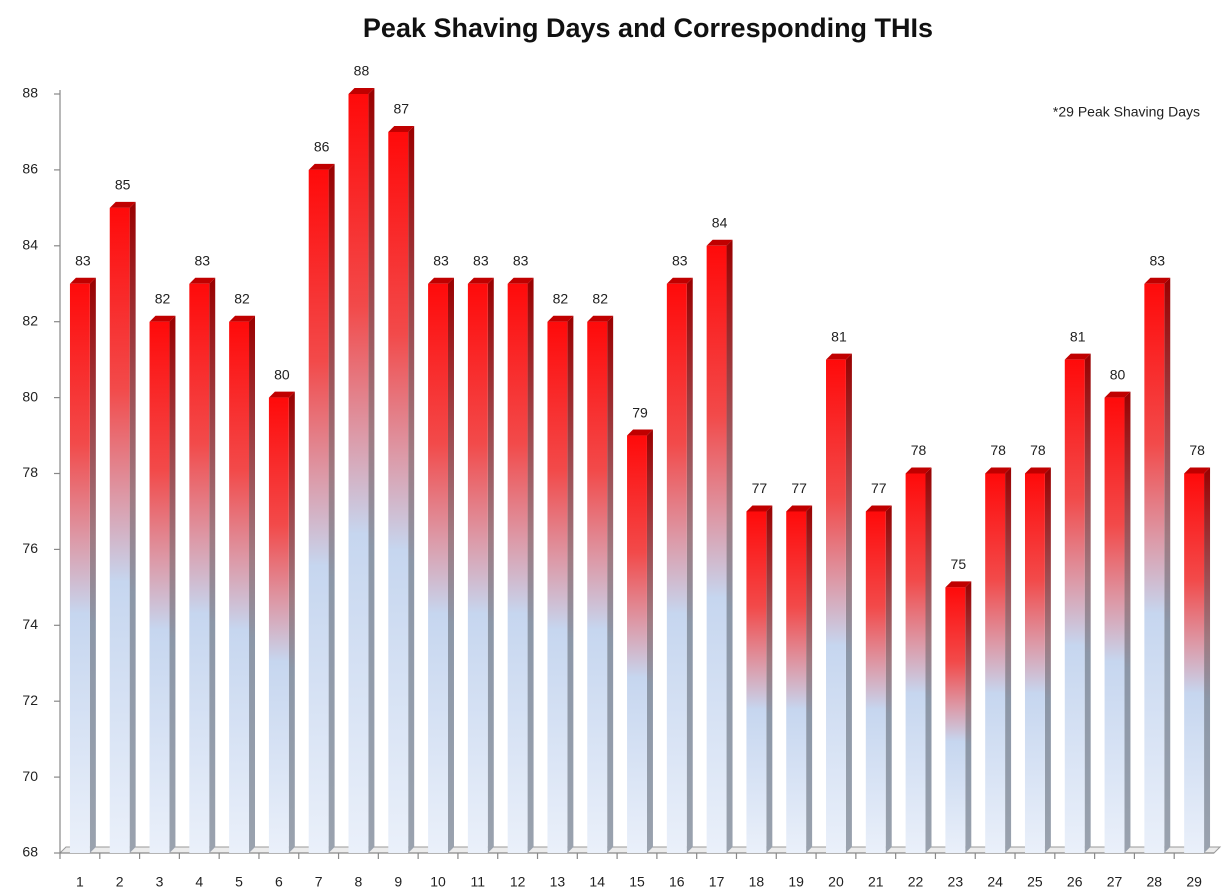  I want to click on x-tick-label: 19, so click(796, 882).